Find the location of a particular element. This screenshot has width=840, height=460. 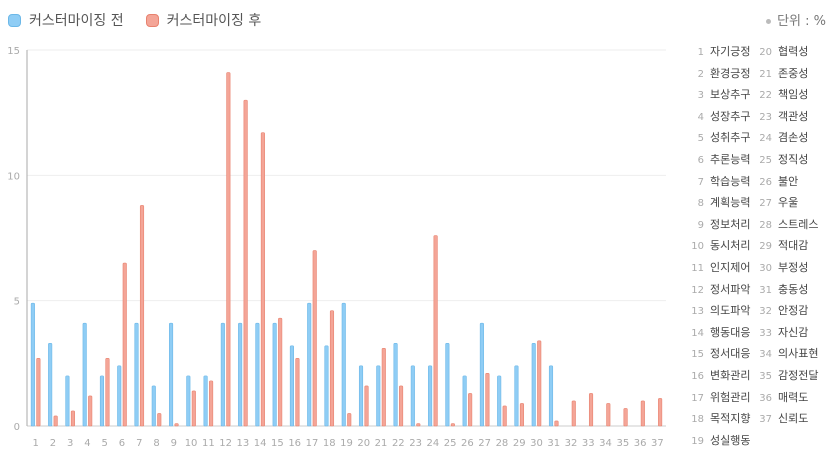

index-item: 24 겸손성 is located at coordinates (780, 138).